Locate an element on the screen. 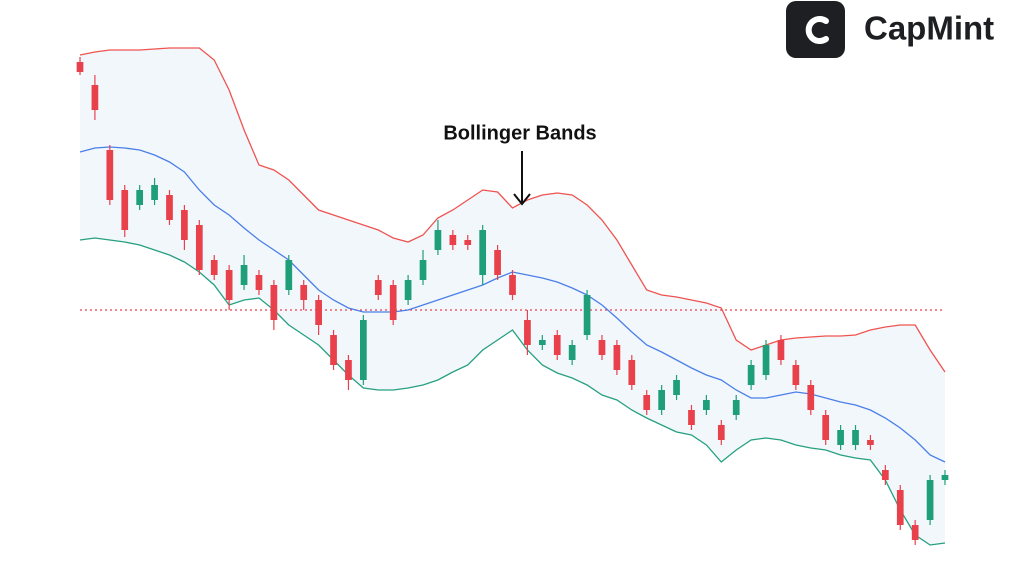  logo-text: CapMint is located at coordinates (929, 28).